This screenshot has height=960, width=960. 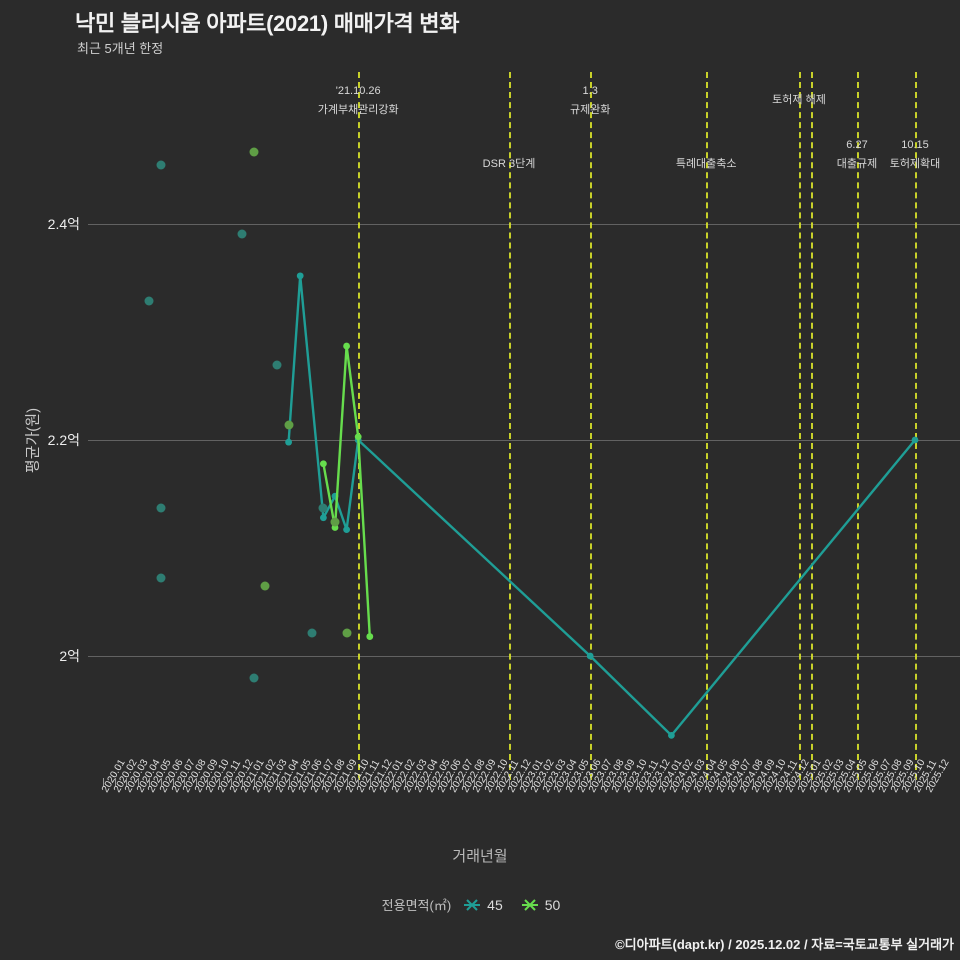 I want to click on y-tick-label: 2.2억, so click(x=63, y=440).